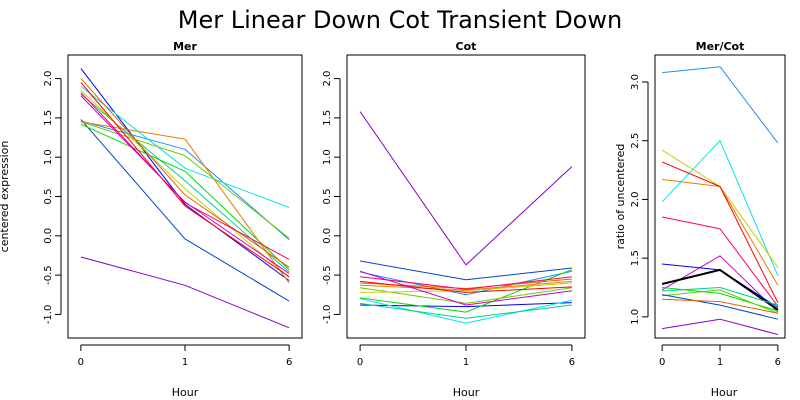 The image size is (800, 400). I want to click on y-tick-label: 2.5, so click(635, 141).